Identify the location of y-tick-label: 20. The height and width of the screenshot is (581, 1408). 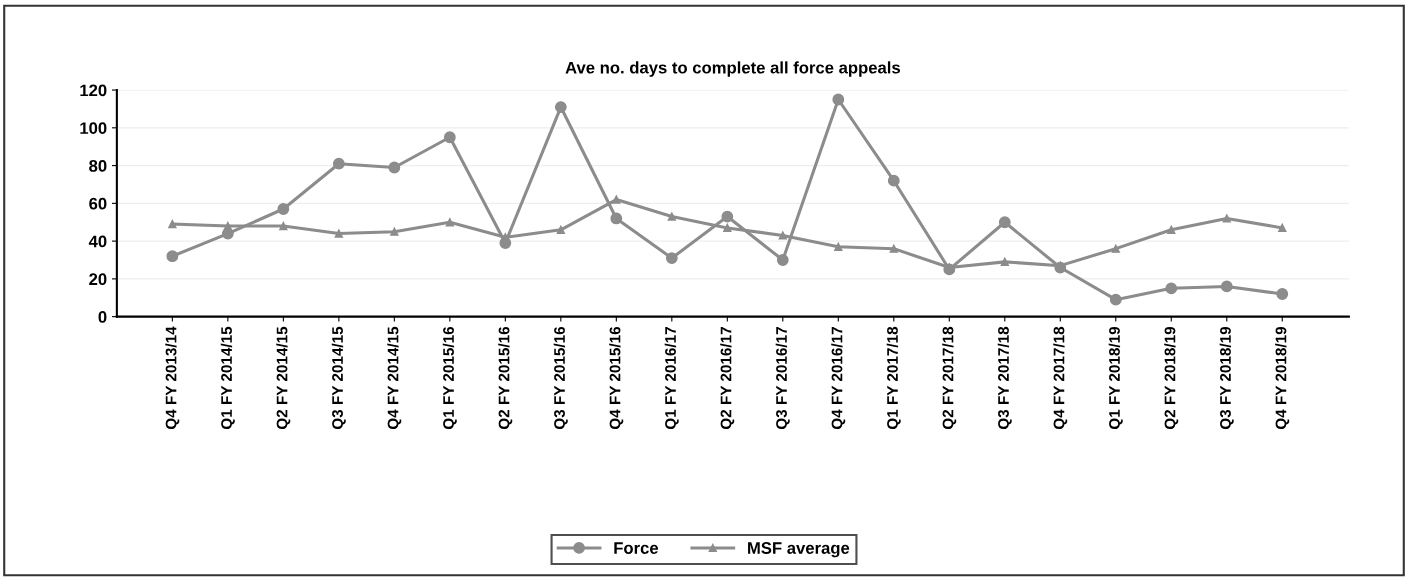
(98, 279).